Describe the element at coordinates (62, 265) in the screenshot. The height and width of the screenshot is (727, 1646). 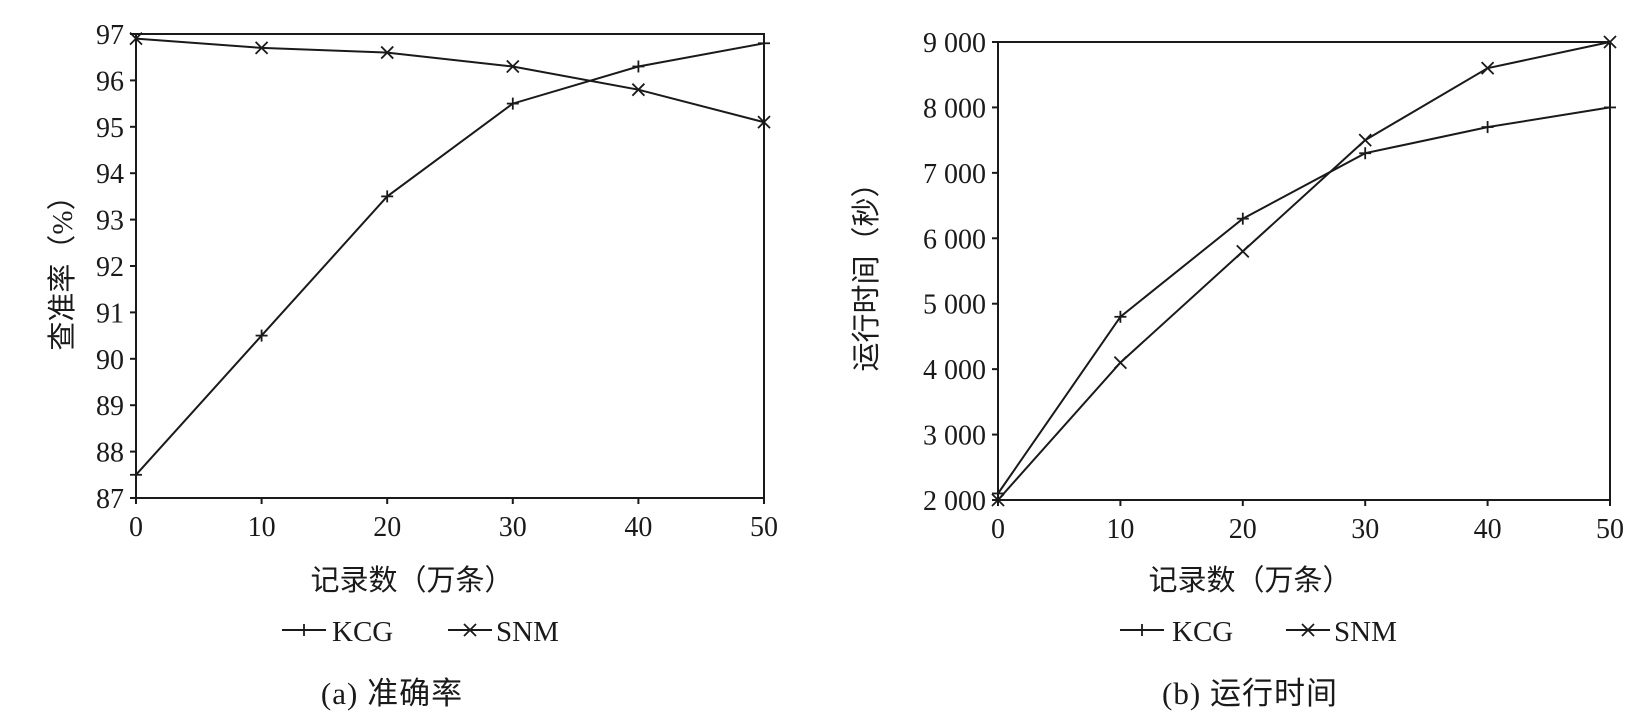
I see `y-axis-label: 查准率（%）` at that location.